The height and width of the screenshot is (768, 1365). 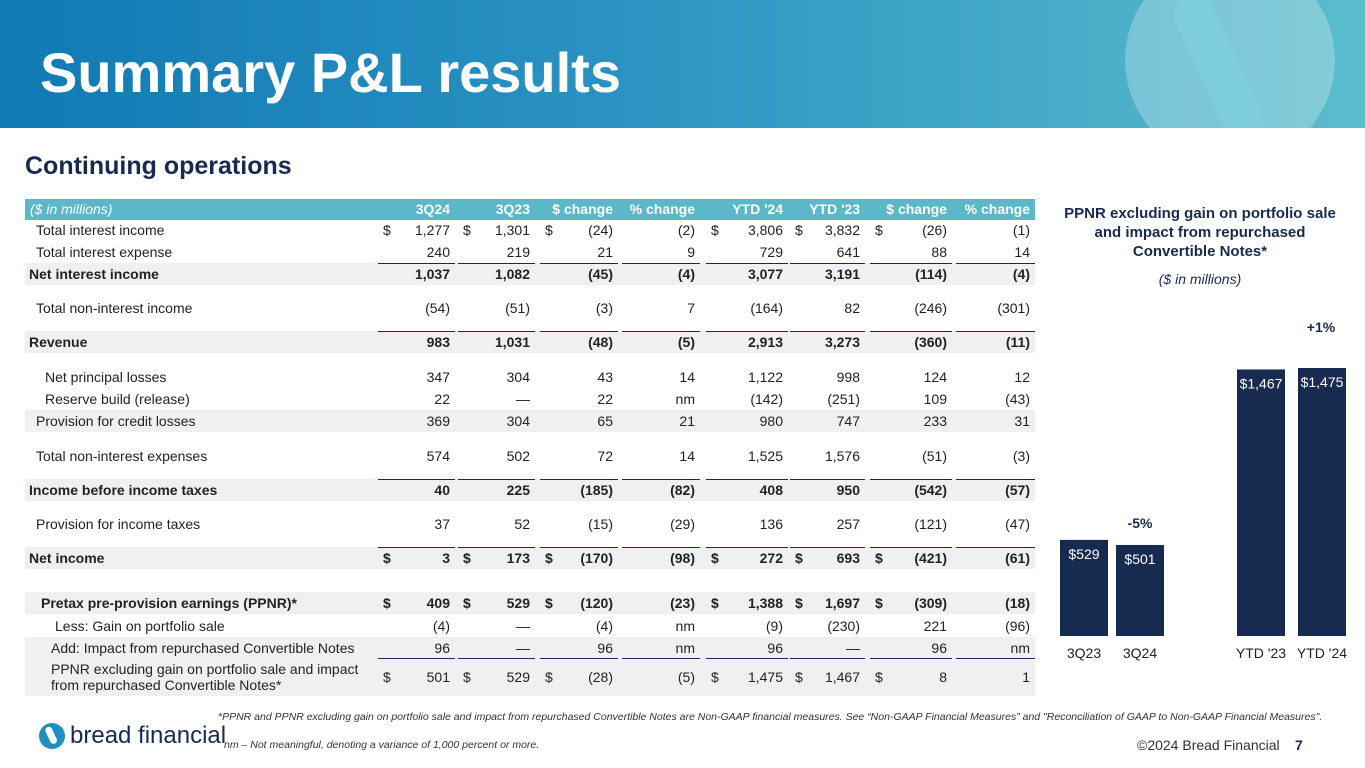 What do you see at coordinates (512, 274) in the screenshot?
I see `cell-value: 1,082` at bounding box center [512, 274].